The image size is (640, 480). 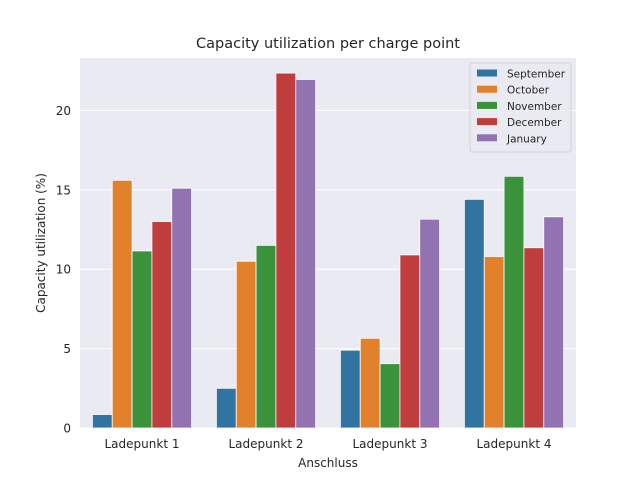 What do you see at coordinates (328, 44) in the screenshot?
I see `chart-title: Capacity utilization per charge point` at bounding box center [328, 44].